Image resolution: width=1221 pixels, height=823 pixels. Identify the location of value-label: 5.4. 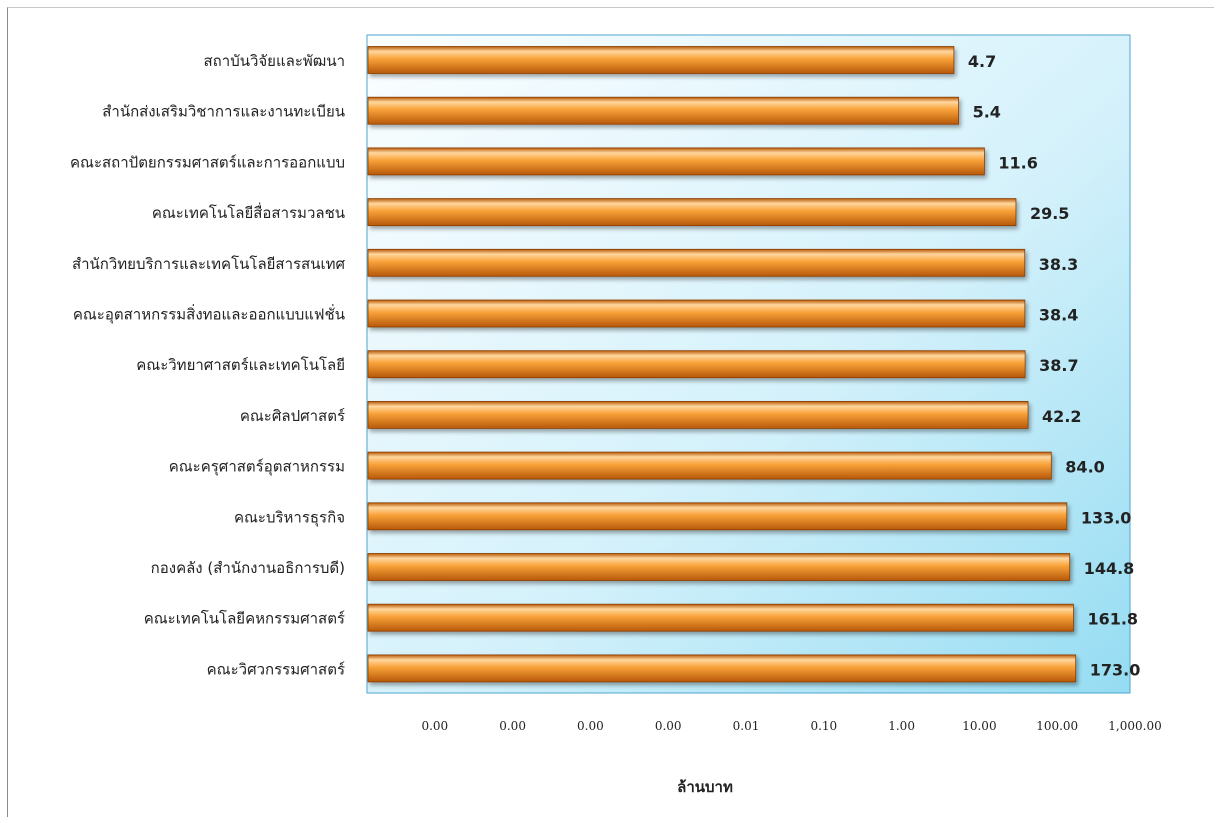
(987, 112).